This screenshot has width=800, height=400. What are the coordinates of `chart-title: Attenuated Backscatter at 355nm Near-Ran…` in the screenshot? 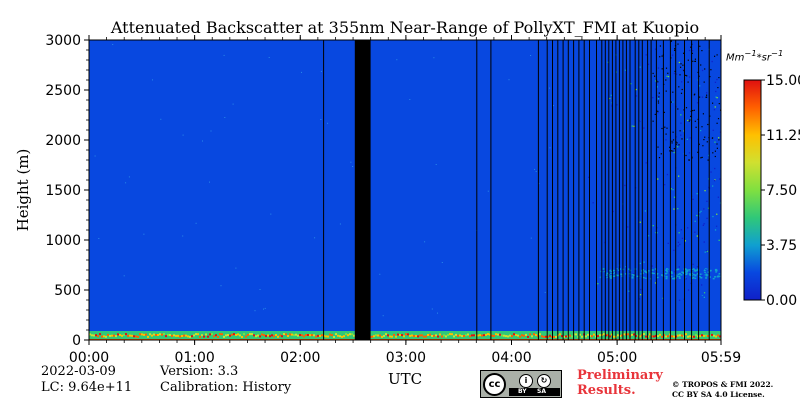 It's located at (404, 27).